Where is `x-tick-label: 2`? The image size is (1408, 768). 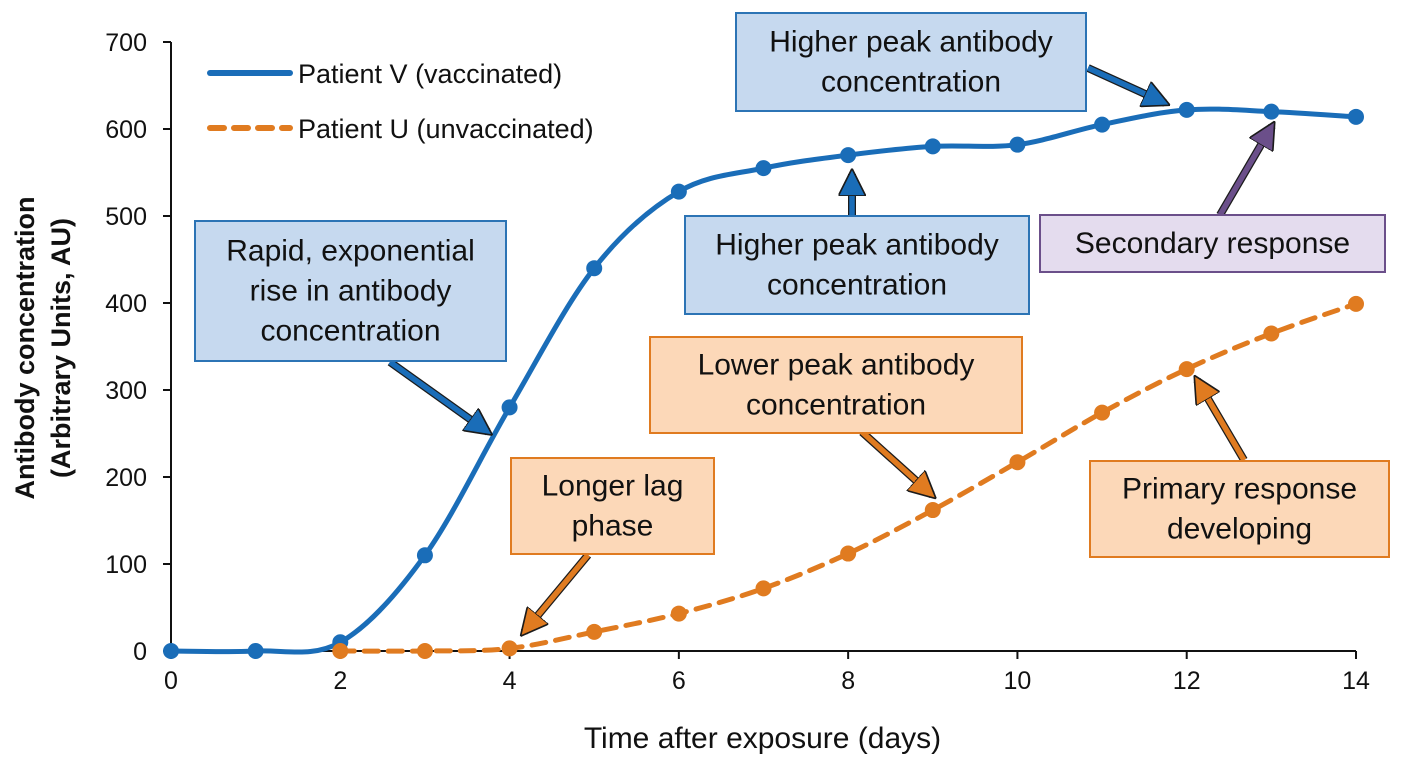 x-tick-label: 2 is located at coordinates (340, 681).